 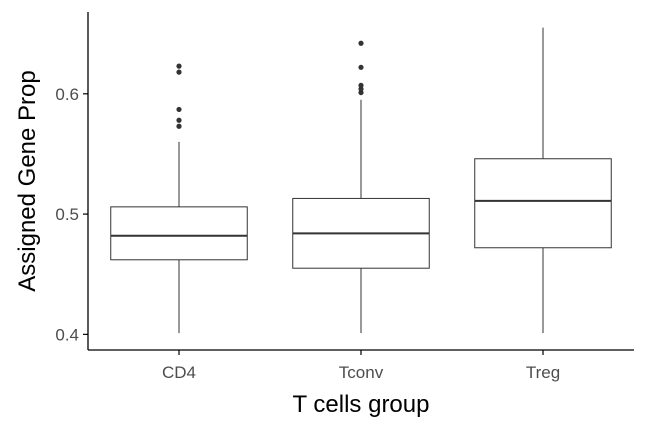 What do you see at coordinates (27, 180) in the screenshot?
I see `y-axis-title: Assigned Gene Prop` at bounding box center [27, 180].